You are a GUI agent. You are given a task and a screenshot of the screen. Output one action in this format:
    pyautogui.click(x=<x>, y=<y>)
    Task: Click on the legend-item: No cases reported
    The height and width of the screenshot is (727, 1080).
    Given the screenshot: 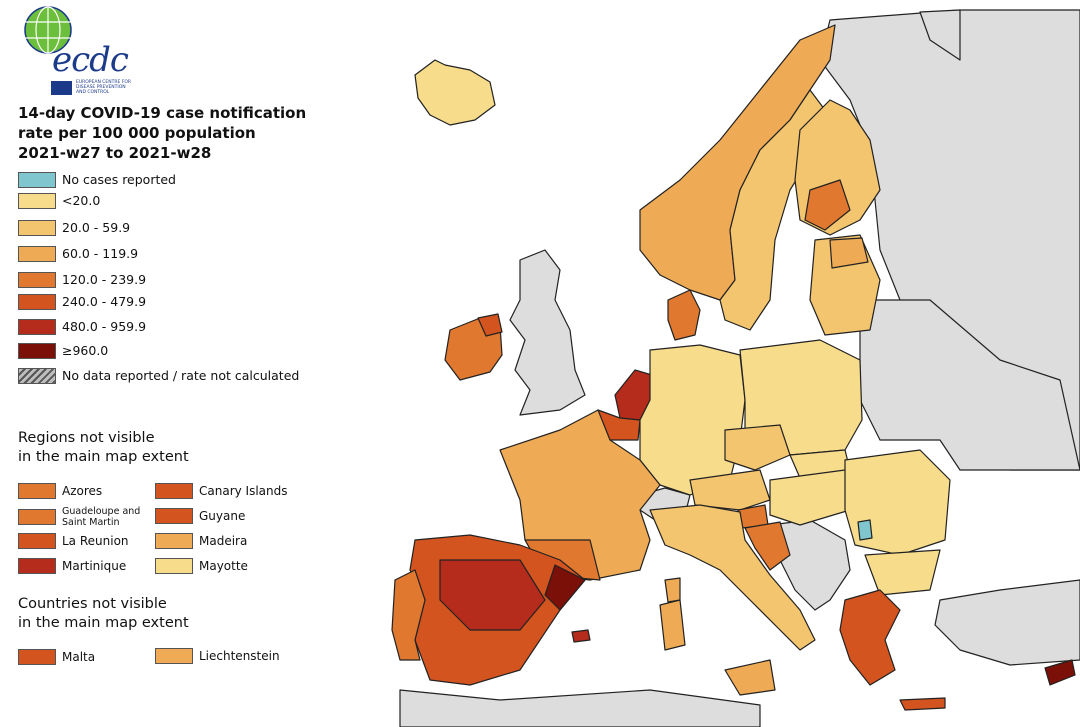 What is the action you would take?
    pyautogui.click(x=97, y=179)
    